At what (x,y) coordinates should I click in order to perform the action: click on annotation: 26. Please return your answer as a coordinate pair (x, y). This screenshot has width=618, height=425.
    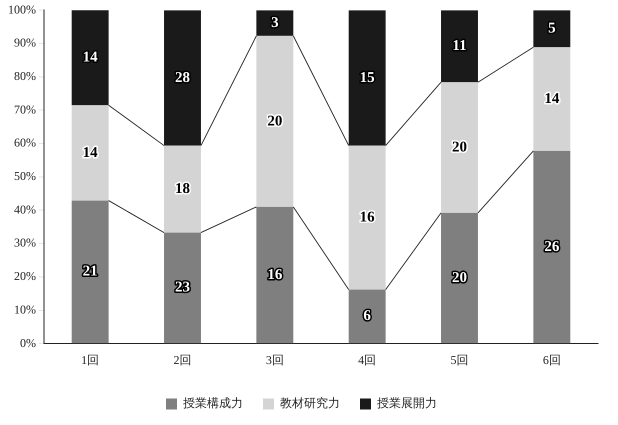
    Looking at the image, I should click on (552, 246).